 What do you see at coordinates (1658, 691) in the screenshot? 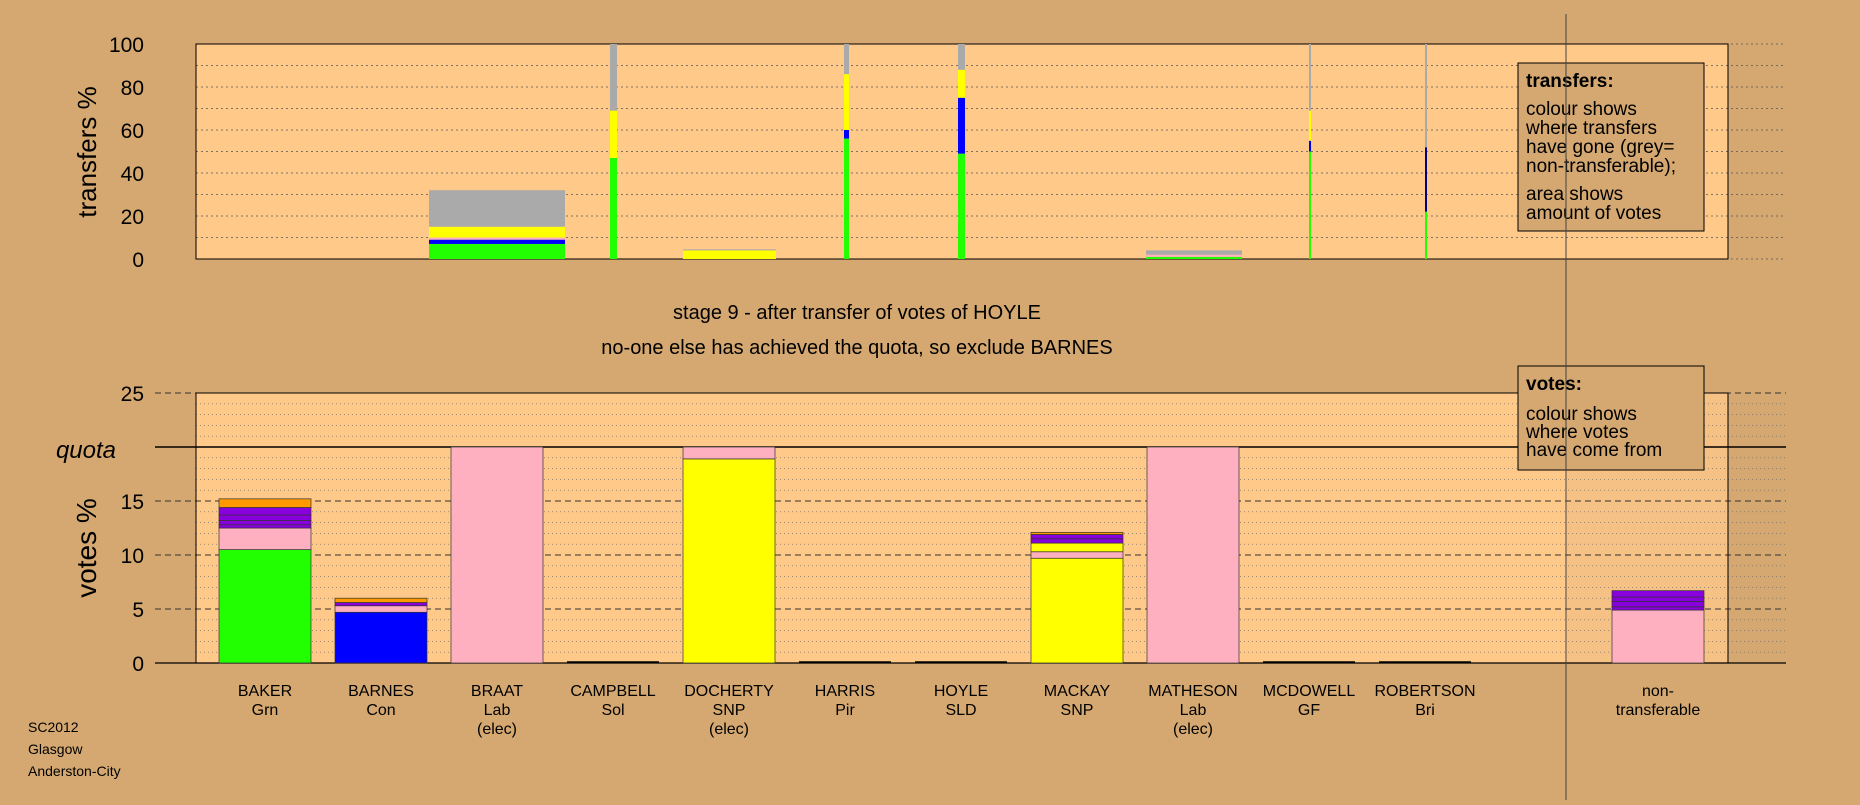
I see `candidate-name: non-` at bounding box center [1658, 691].